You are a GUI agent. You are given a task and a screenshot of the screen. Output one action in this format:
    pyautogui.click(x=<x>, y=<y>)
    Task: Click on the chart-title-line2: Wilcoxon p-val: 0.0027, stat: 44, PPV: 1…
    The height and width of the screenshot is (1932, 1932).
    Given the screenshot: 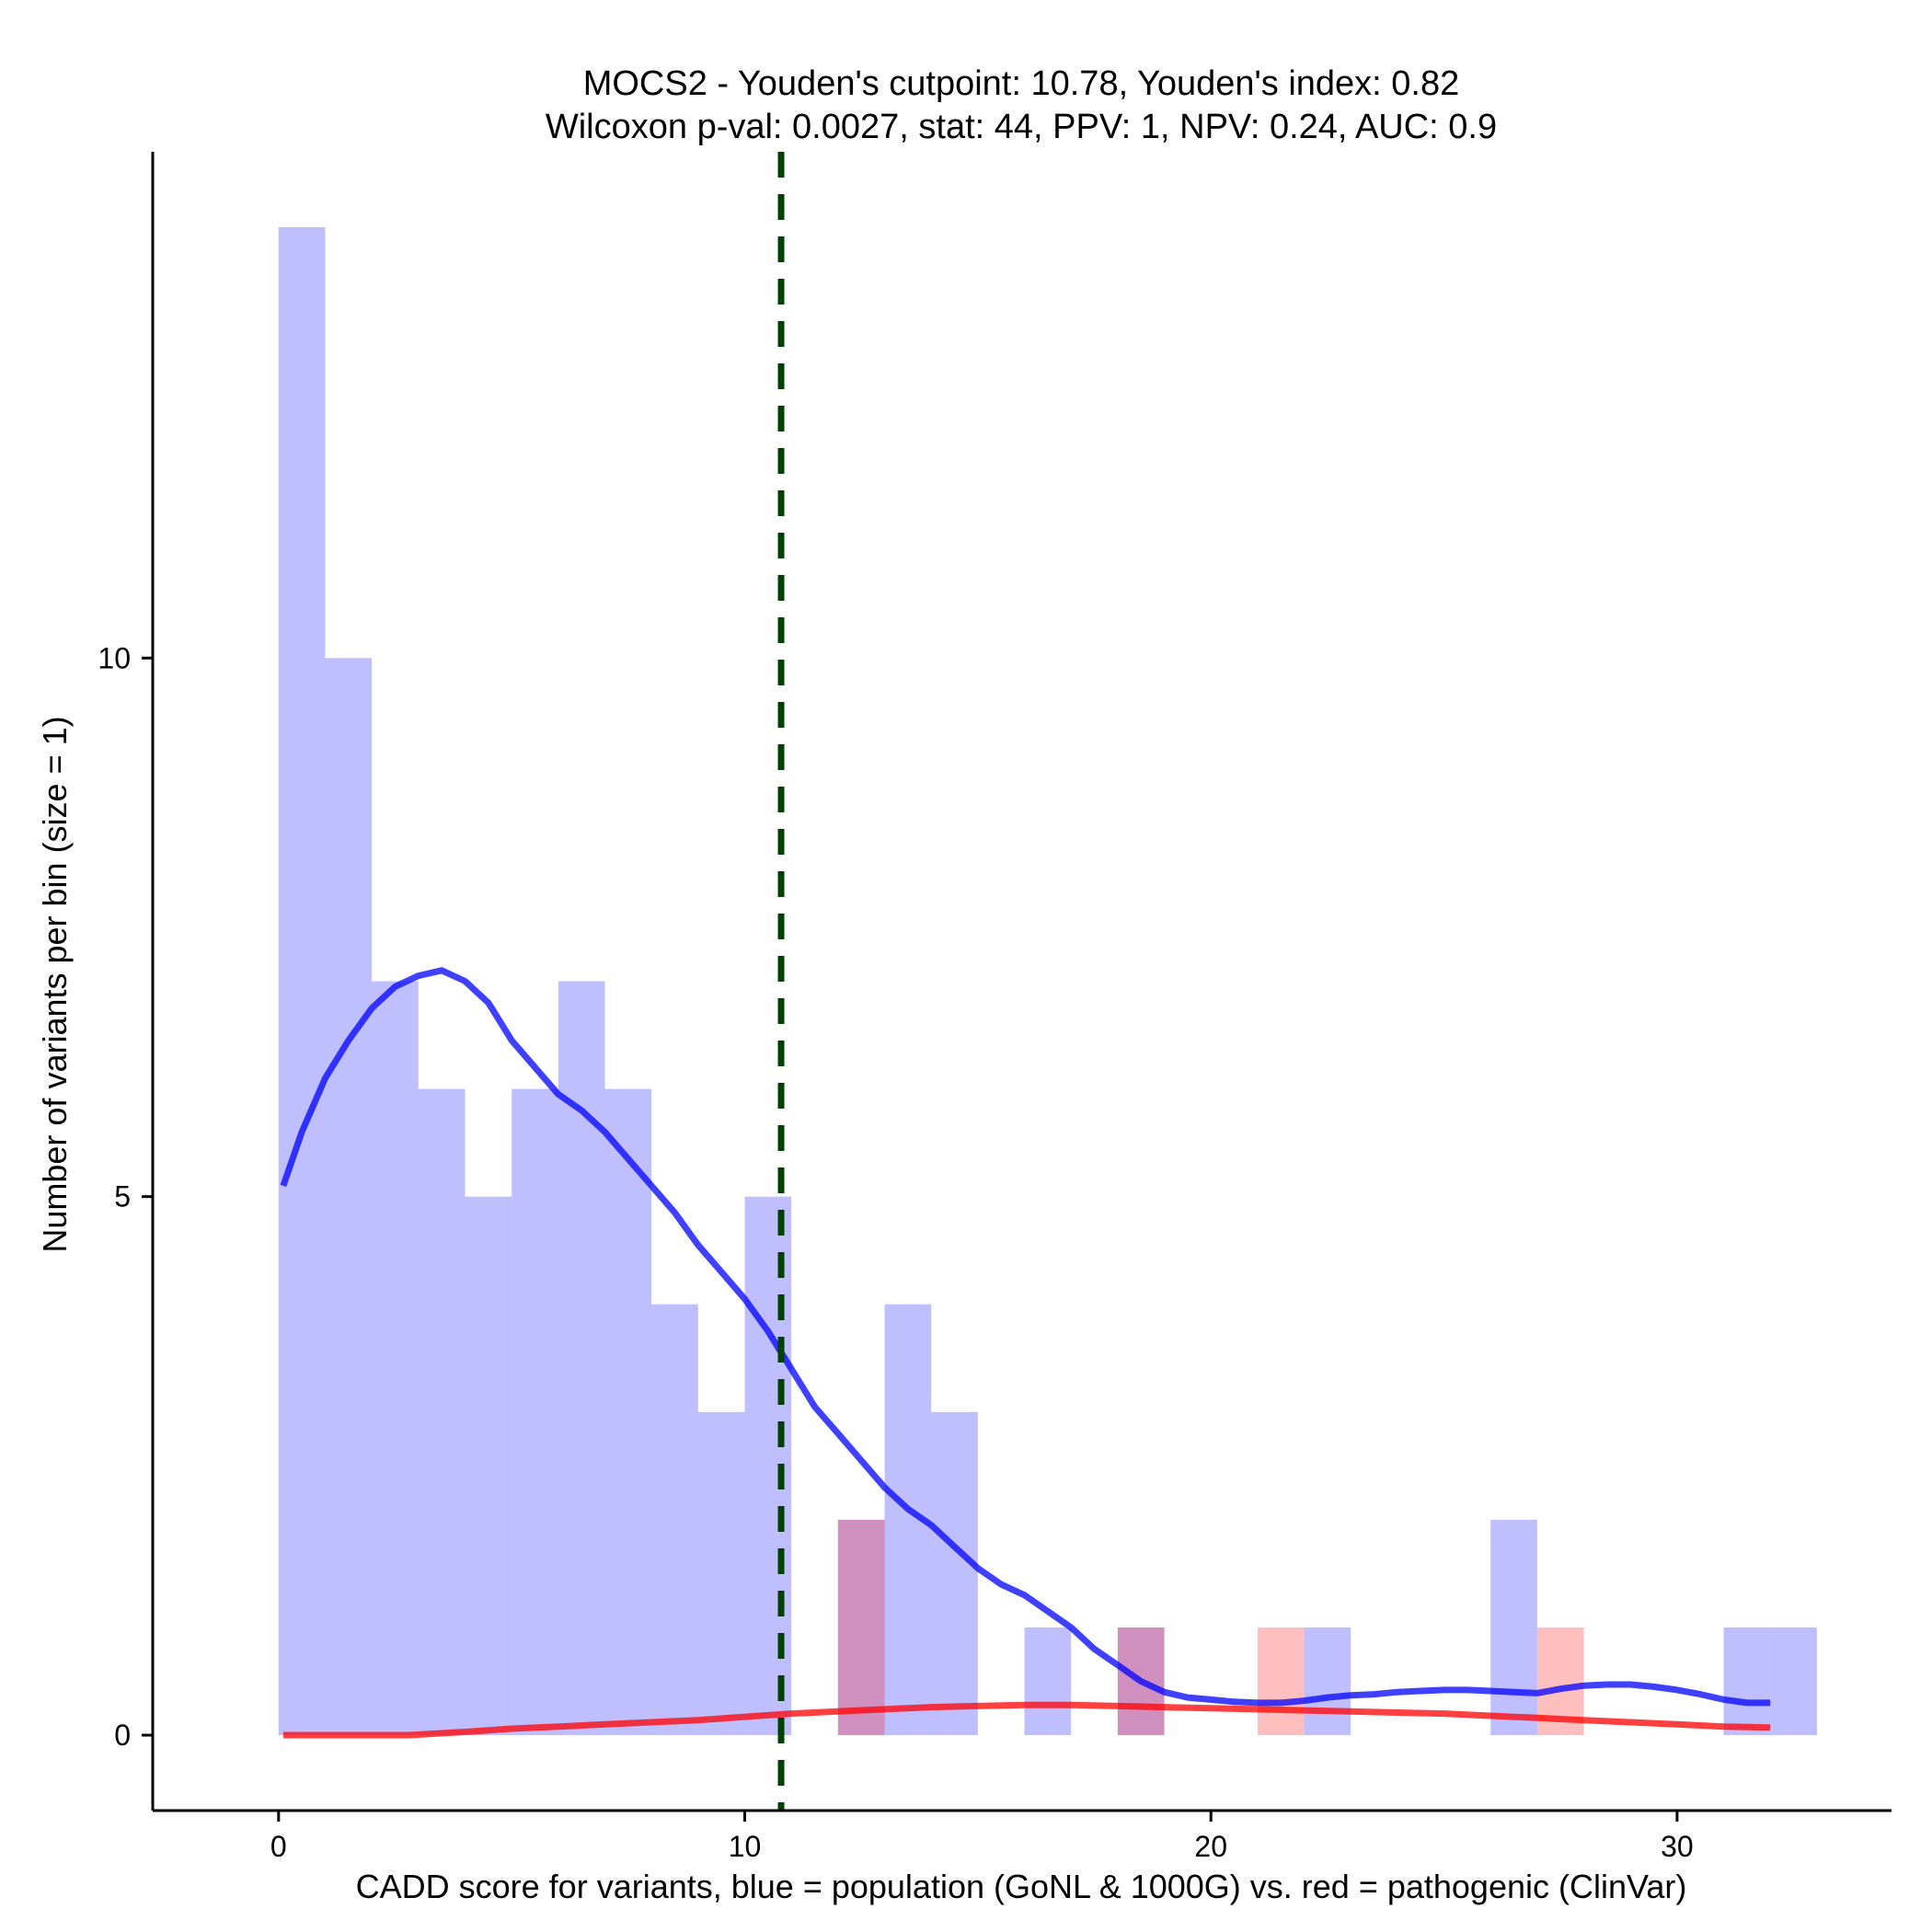 What is the action you would take?
    pyautogui.click(x=1021, y=127)
    